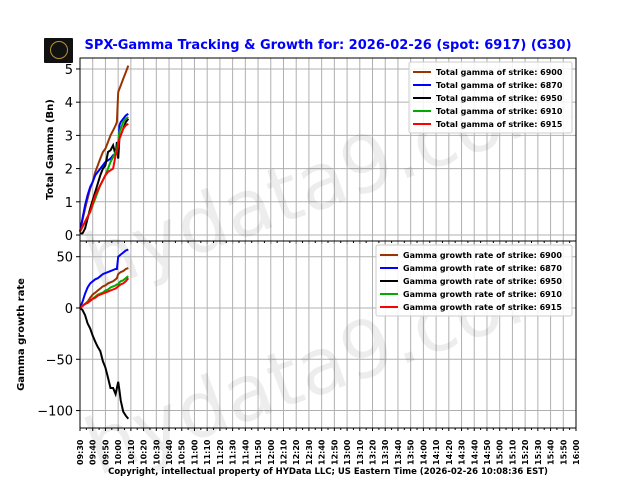 The image size is (640, 480). Describe the element at coordinates (69, 103) in the screenshot. I see `y-tick-label: 4` at that location.